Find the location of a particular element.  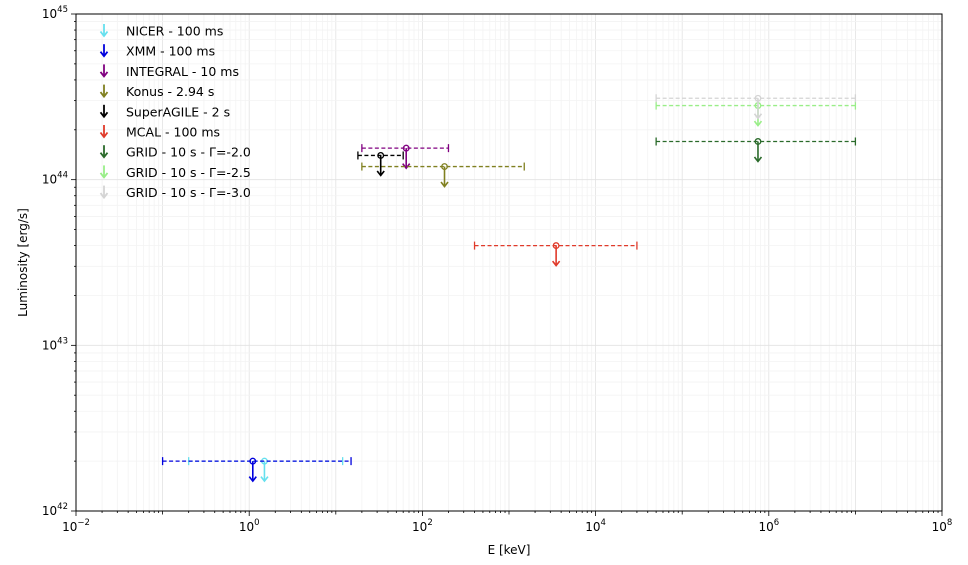

x-tick-label: 10⁶ is located at coordinates (768, 526).